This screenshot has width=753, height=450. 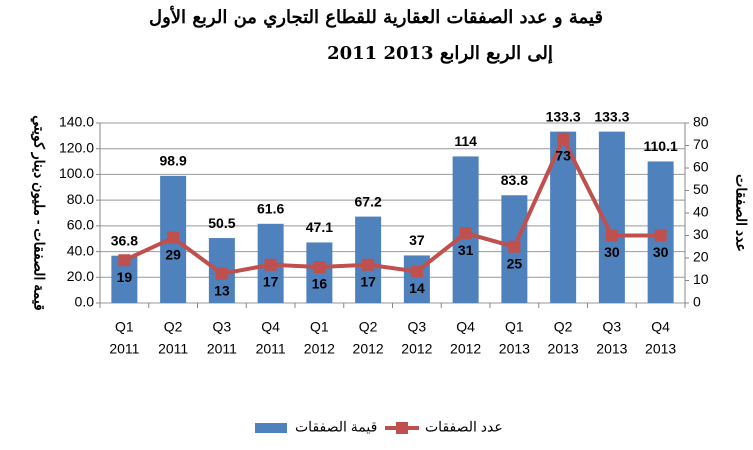 What do you see at coordinates (465, 141) in the screenshot?
I see `bar-value-label: 114` at bounding box center [465, 141].